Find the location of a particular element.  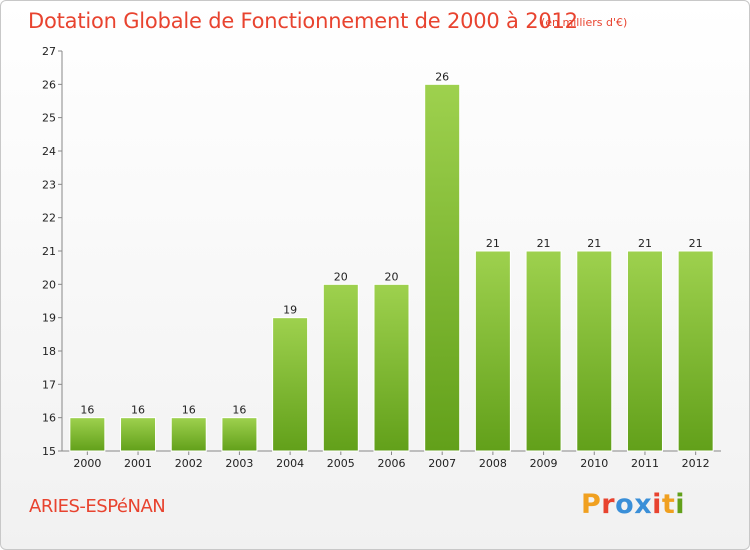

bar-value-label: 19 is located at coordinates (290, 310).